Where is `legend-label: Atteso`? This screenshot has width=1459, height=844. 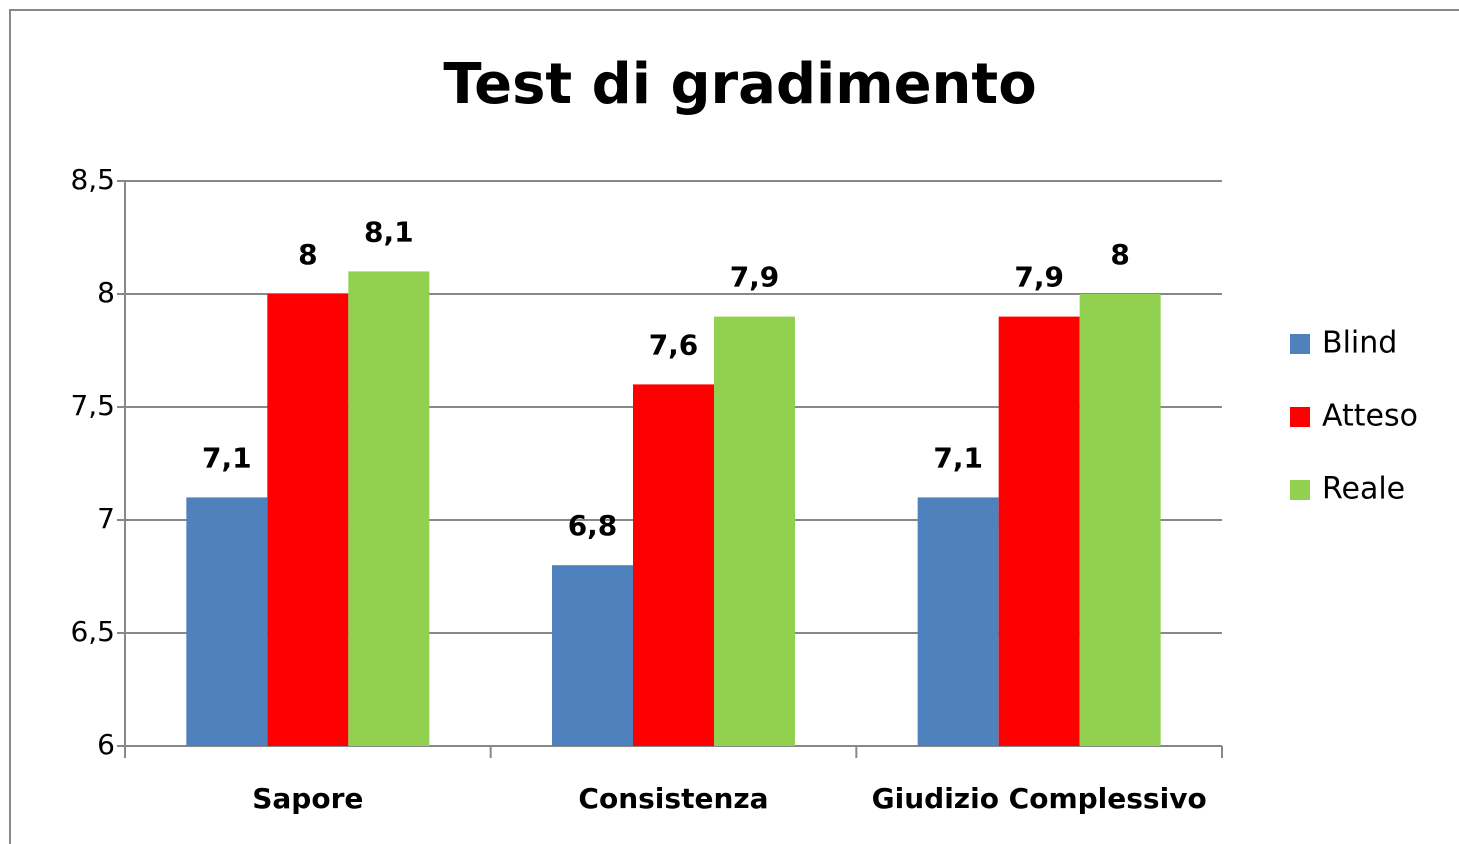 legend-label: Atteso is located at coordinates (1370, 416).